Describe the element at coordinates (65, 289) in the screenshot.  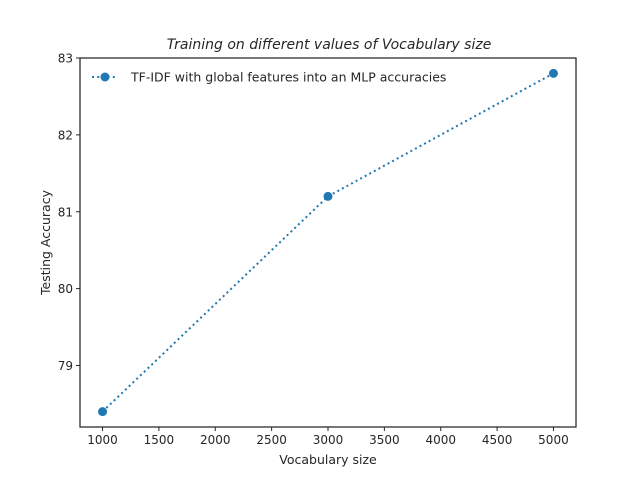
I see `y-tick-label: 80` at that location.